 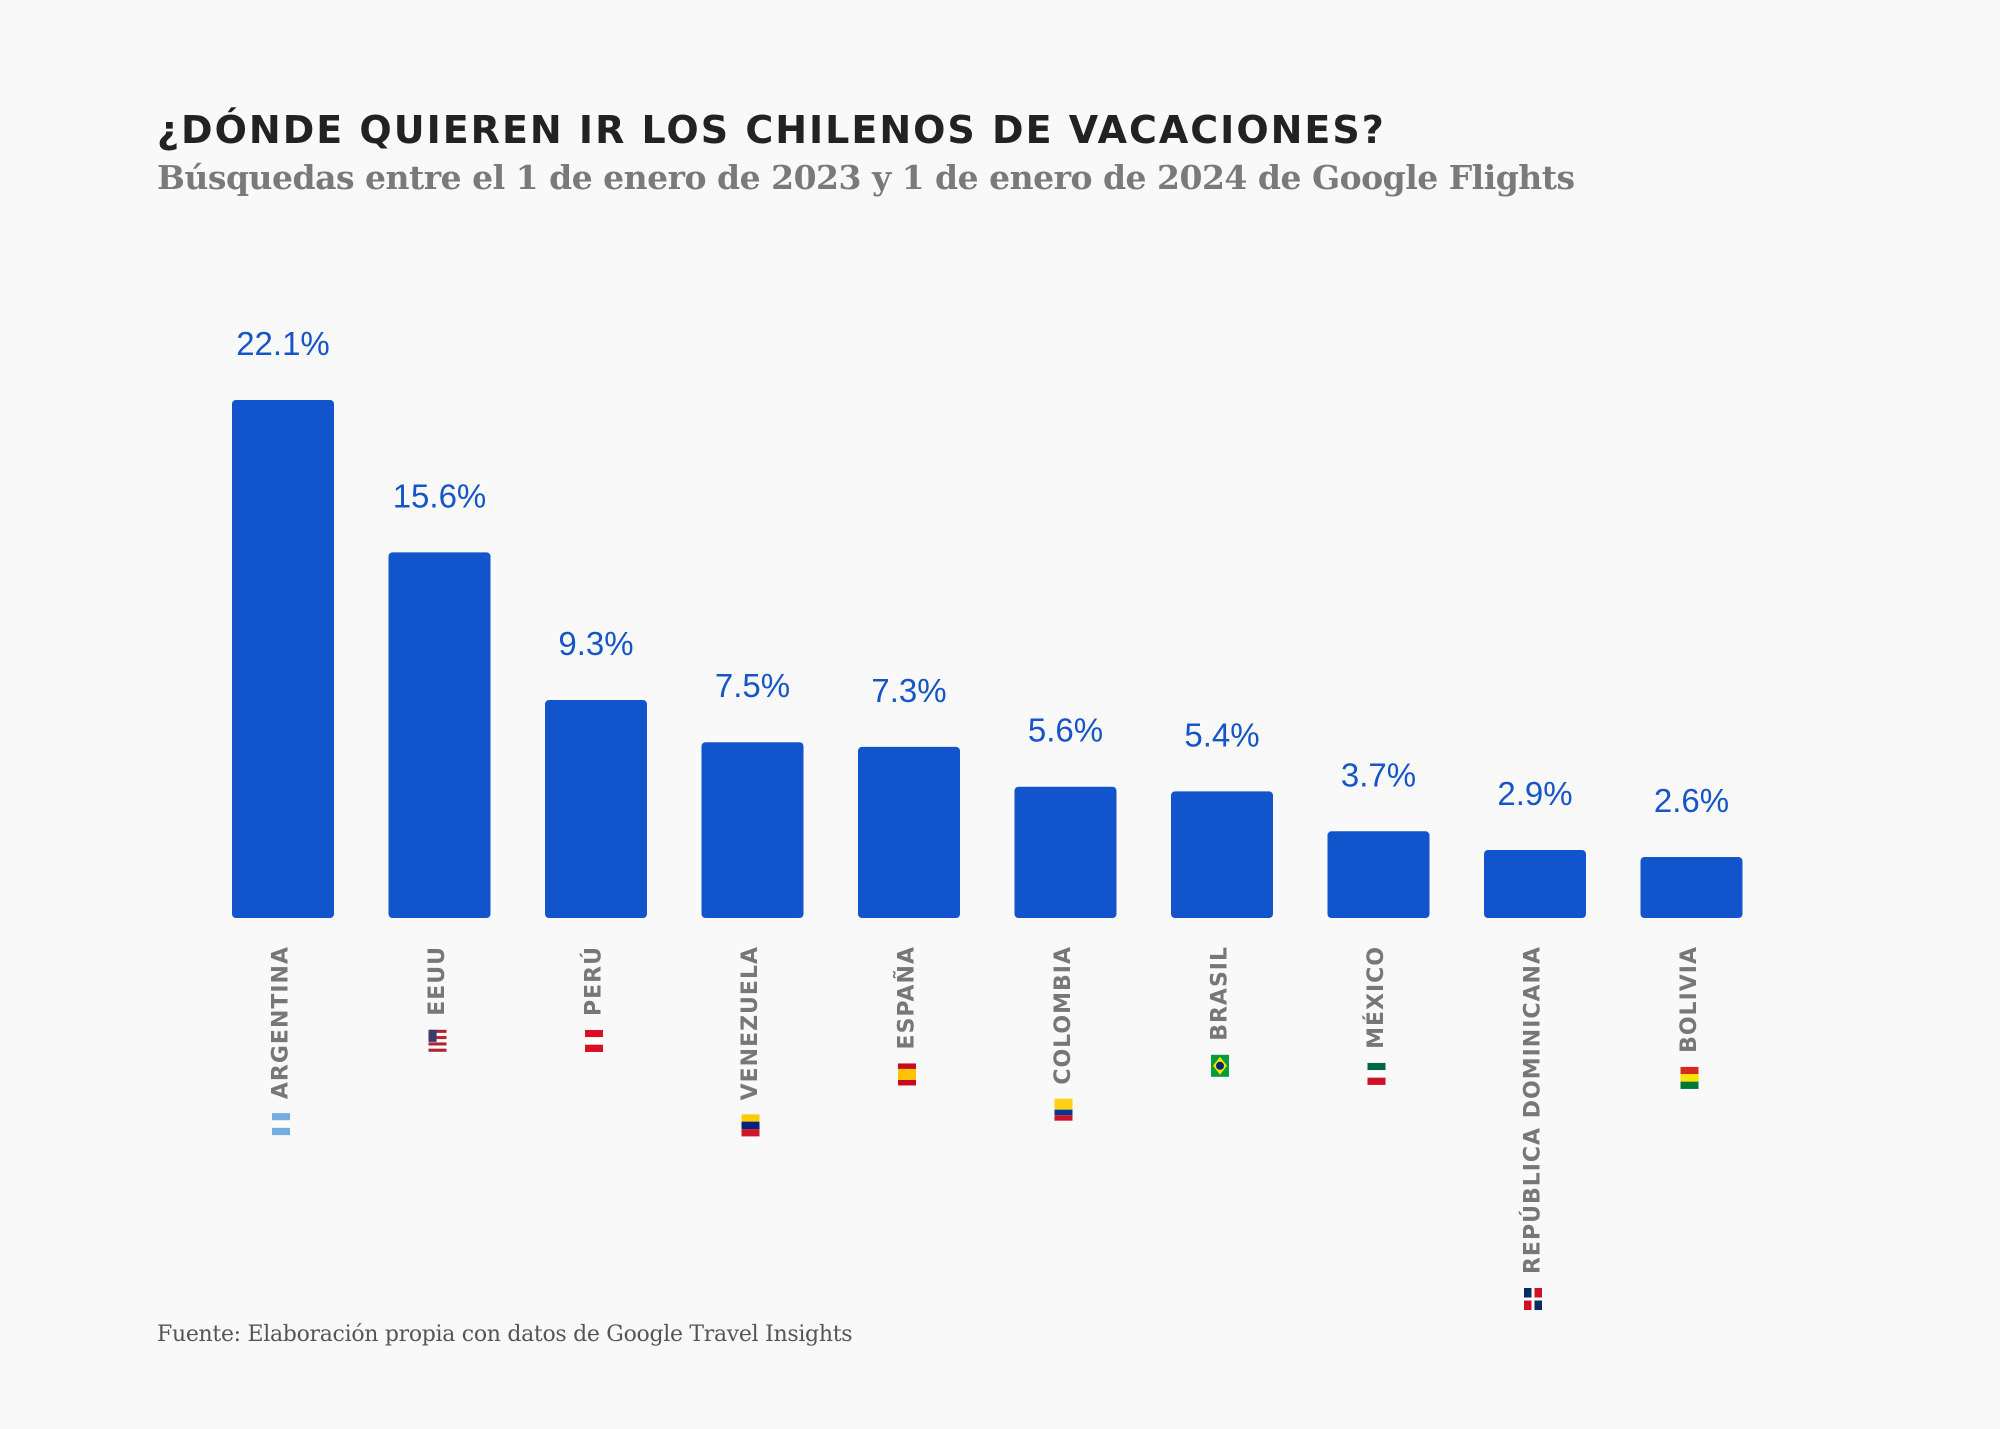 I want to click on category-label: BRASIL, so click(x=1220, y=993).